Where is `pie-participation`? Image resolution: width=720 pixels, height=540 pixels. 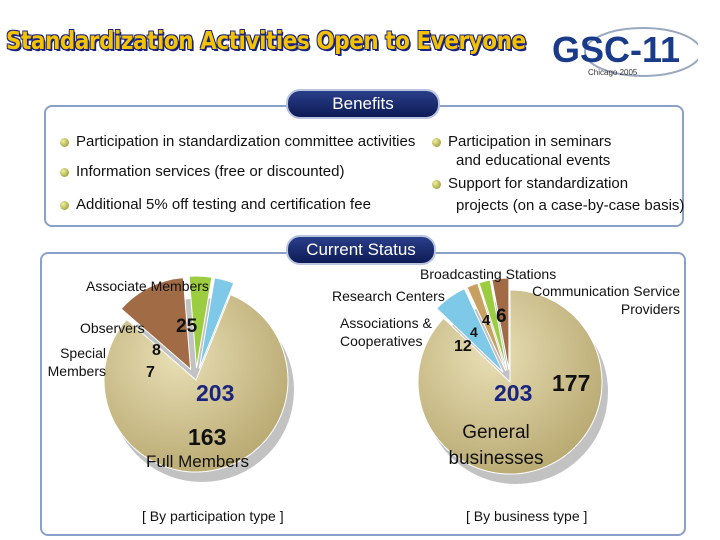 pie-participation is located at coordinates (198, 378).